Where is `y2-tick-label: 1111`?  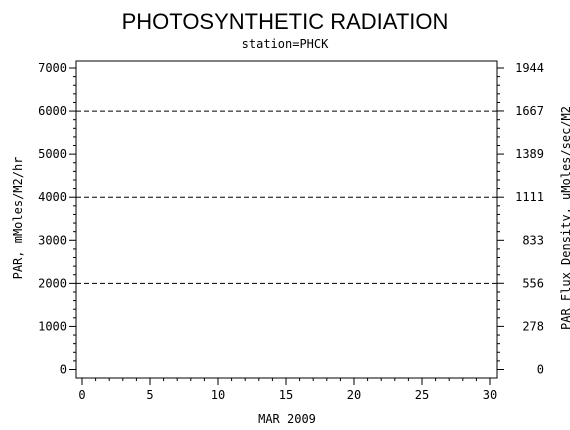
y2-tick-label: 1111 is located at coordinates (529, 197).